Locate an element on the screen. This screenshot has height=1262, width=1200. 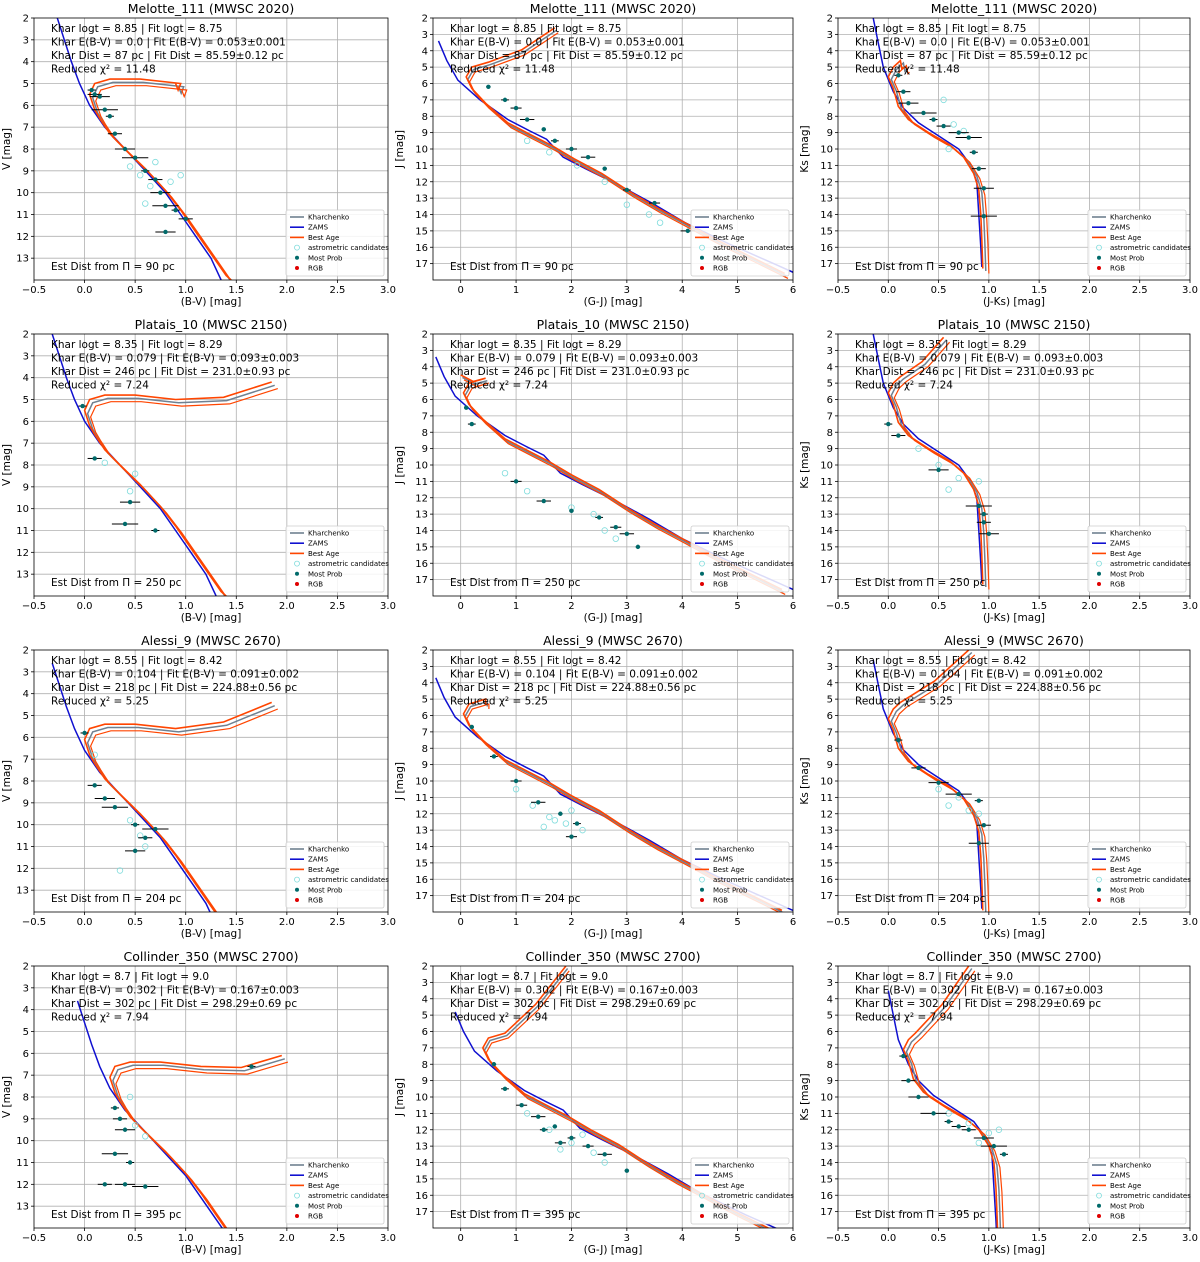
legend-entry: Most Prob is located at coordinates (1127, 890).